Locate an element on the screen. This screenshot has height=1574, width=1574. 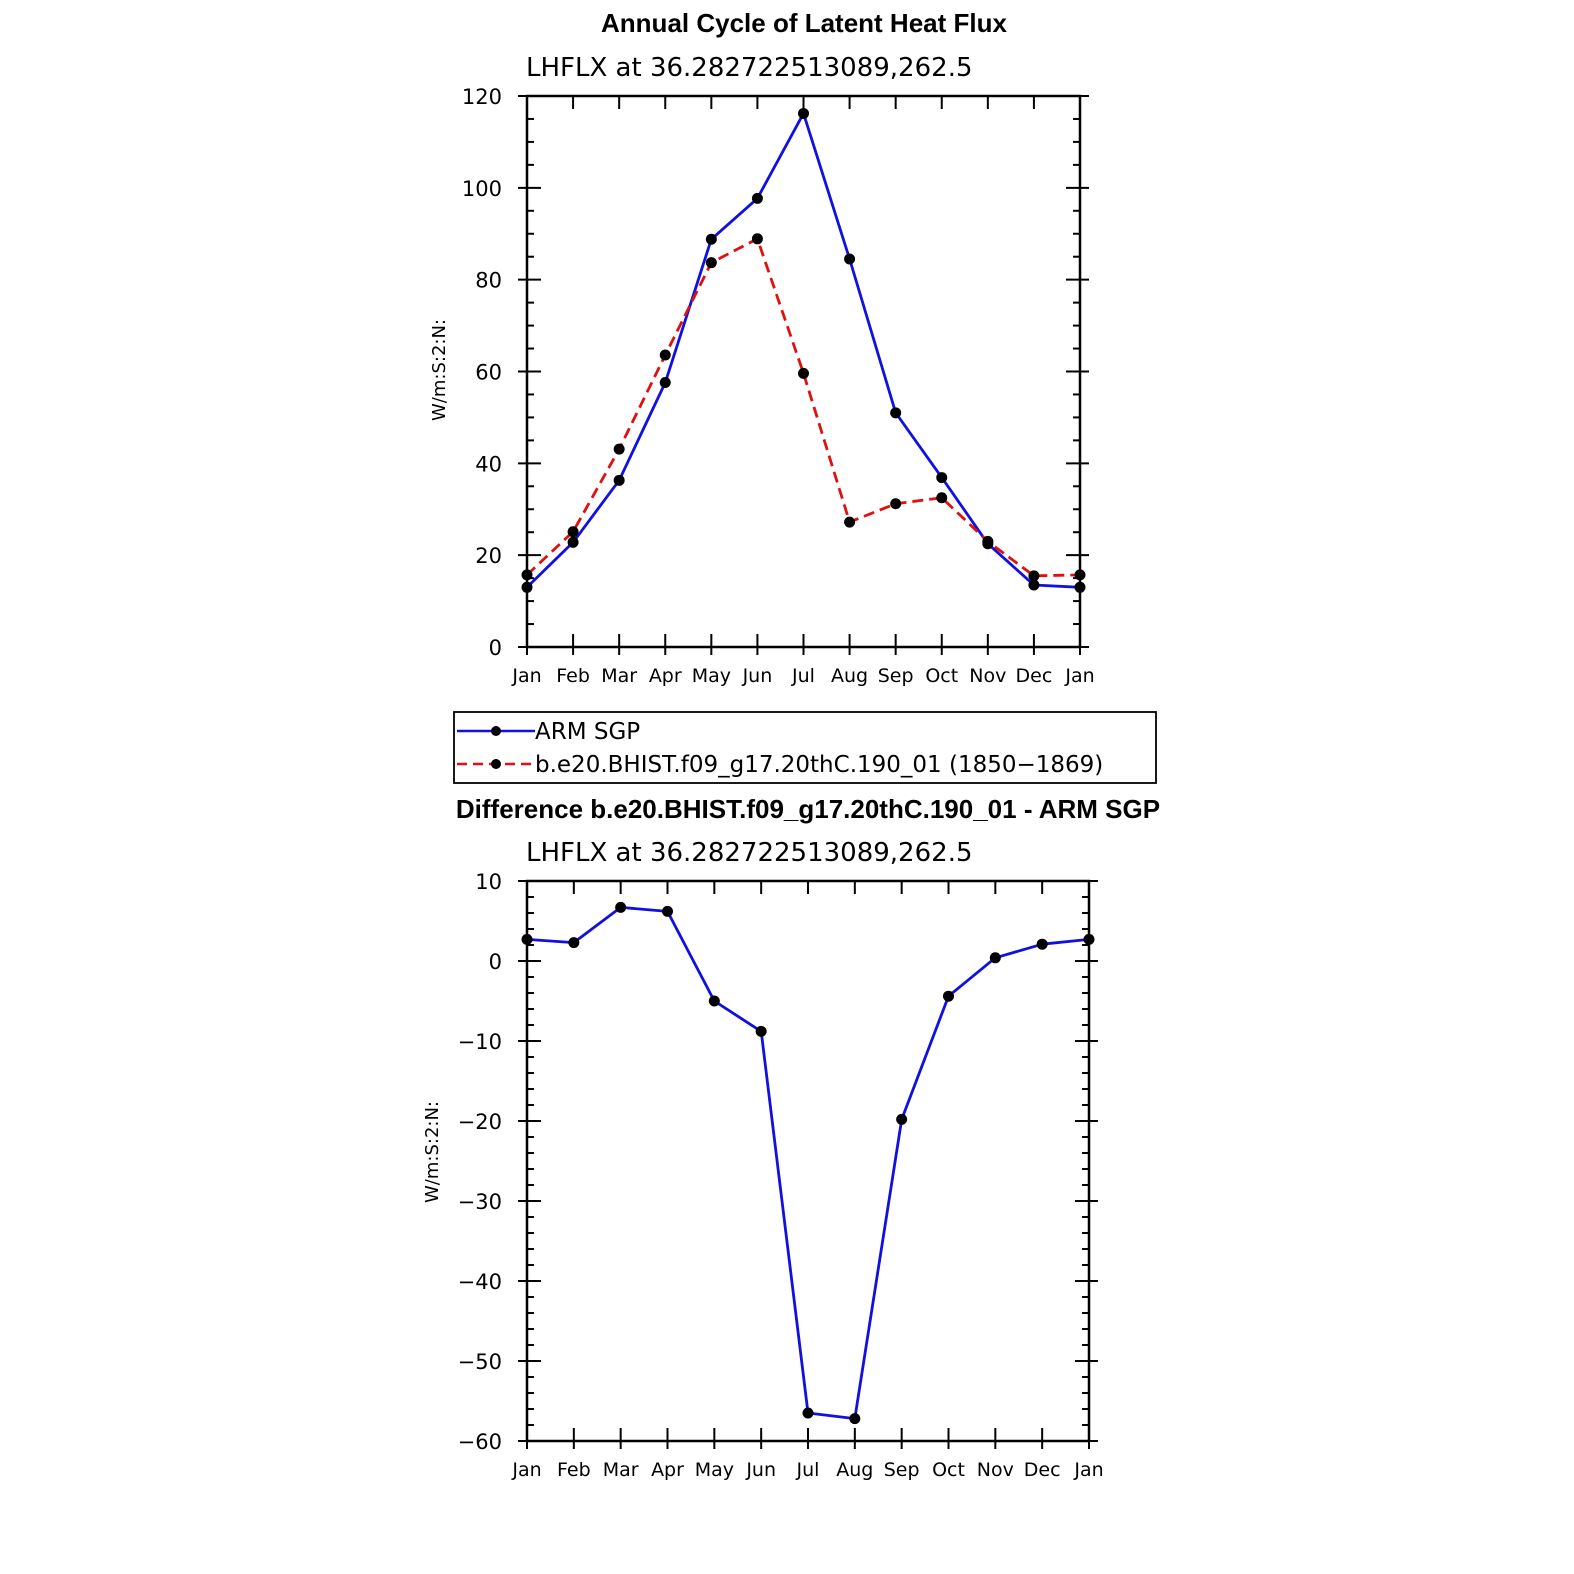
legend-box is located at coordinates (805, 747).